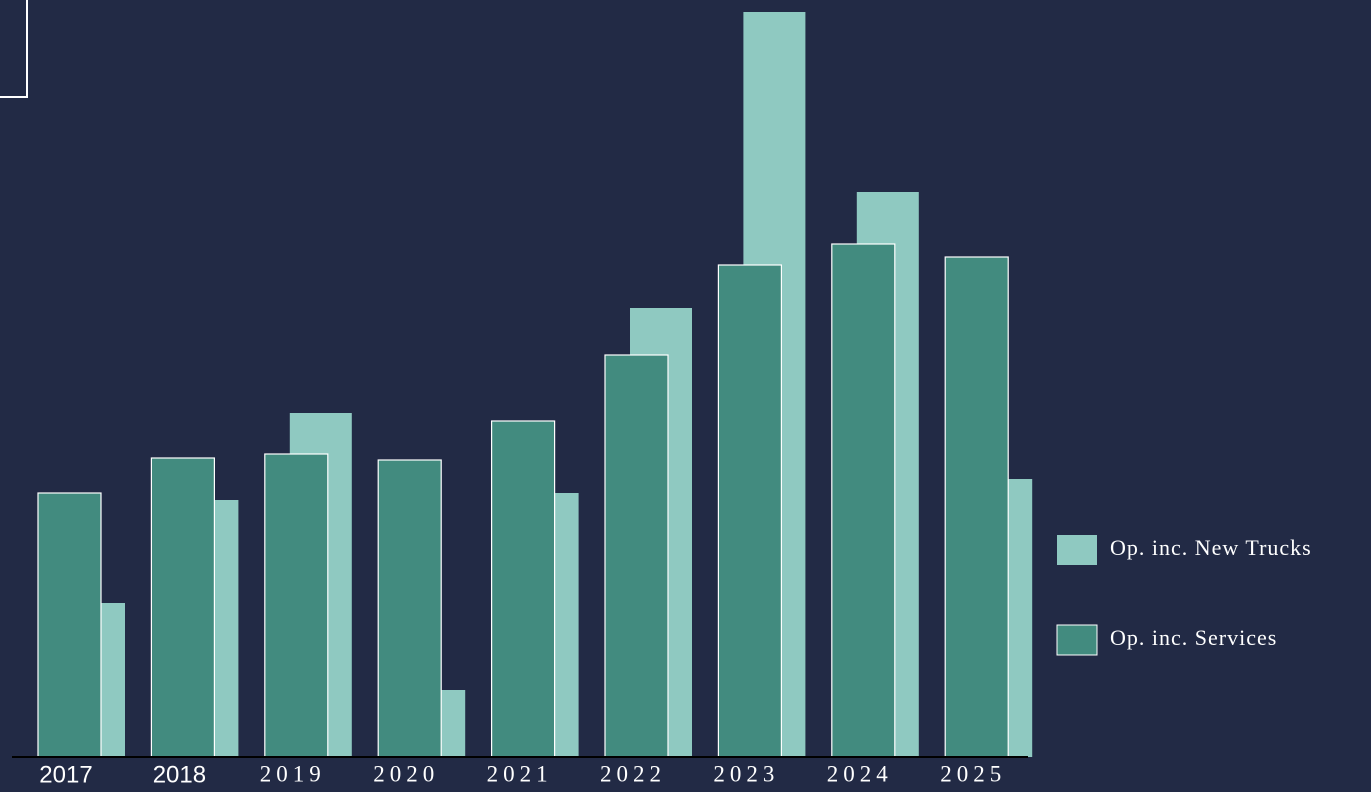  Describe the element at coordinates (406, 773) in the screenshot. I see `x-tick-label: 2020` at that location.